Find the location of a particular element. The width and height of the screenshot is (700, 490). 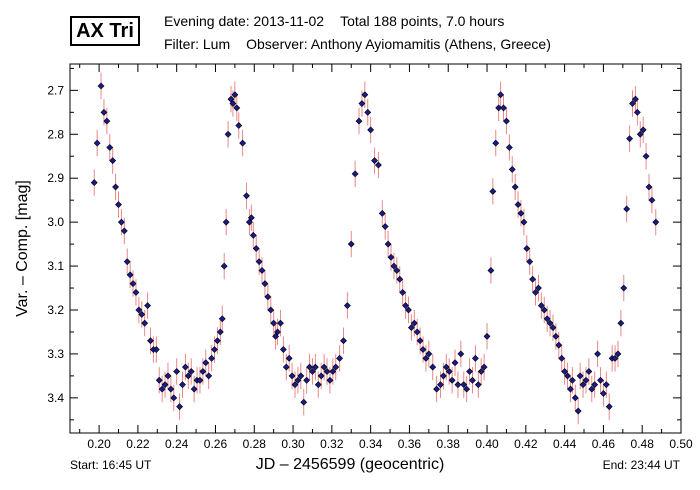

total-points: Total 188 points, 7.0 hours is located at coordinates (422, 21).